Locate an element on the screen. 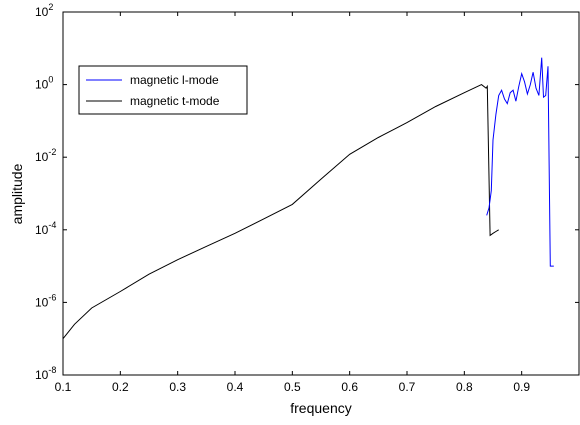  y-tick-label: 10⁻² is located at coordinates (45, 155).